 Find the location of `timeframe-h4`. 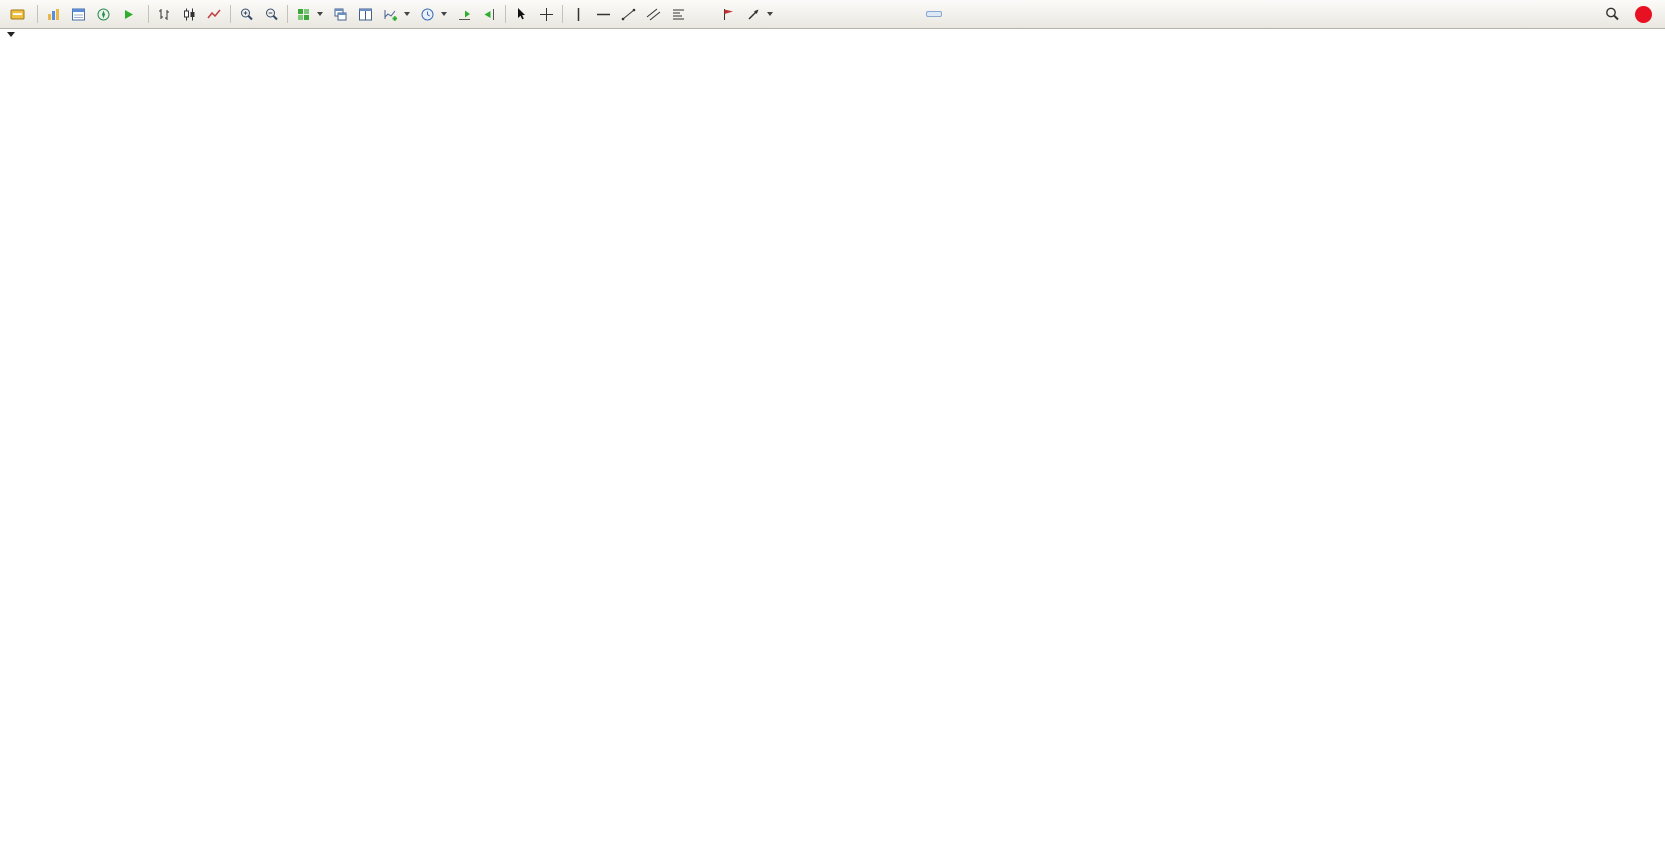

timeframe-h4 is located at coordinates (934, 14).